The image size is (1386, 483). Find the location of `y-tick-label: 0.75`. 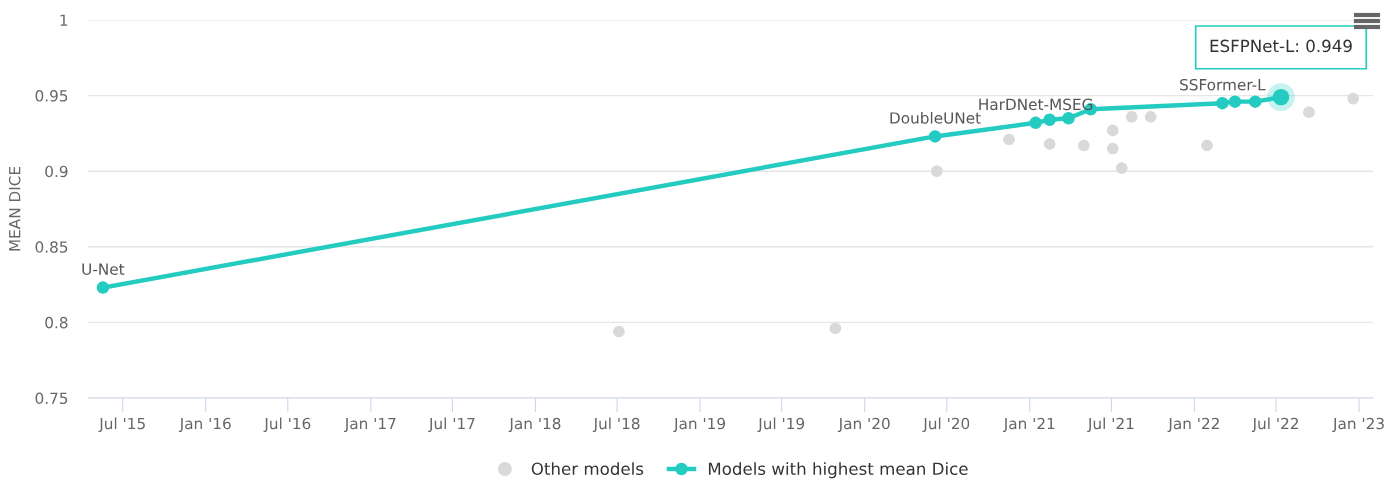

y-tick-label: 0.75 is located at coordinates (51, 398).